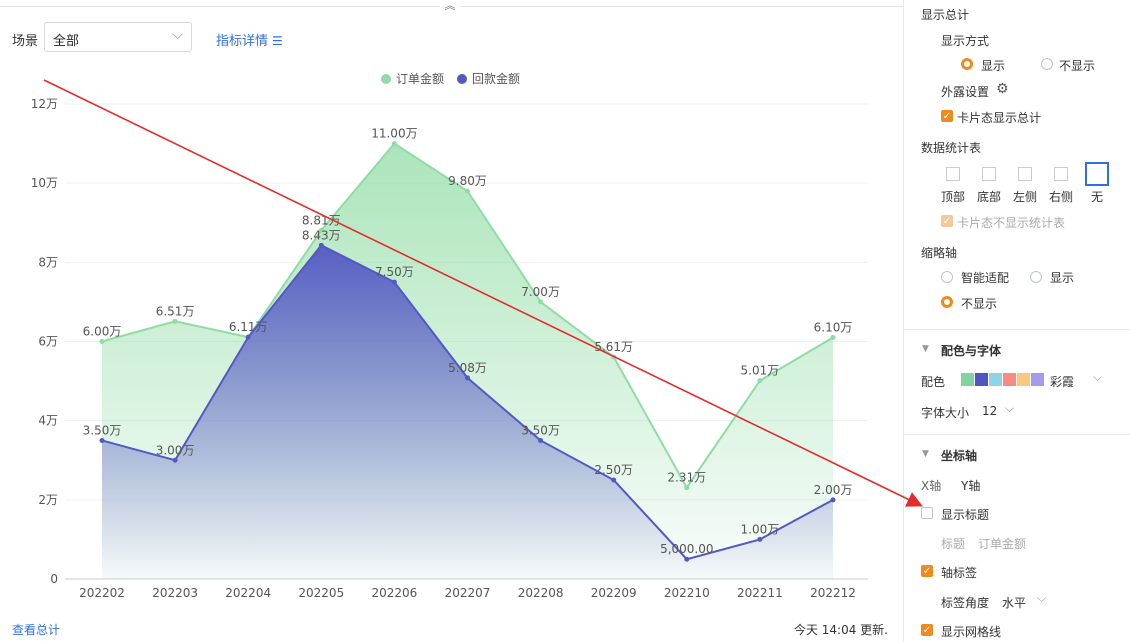 The height and width of the screenshot is (642, 1130). Describe the element at coordinates (1002, 544) in the screenshot. I see `title-value: 订单金额` at that location.